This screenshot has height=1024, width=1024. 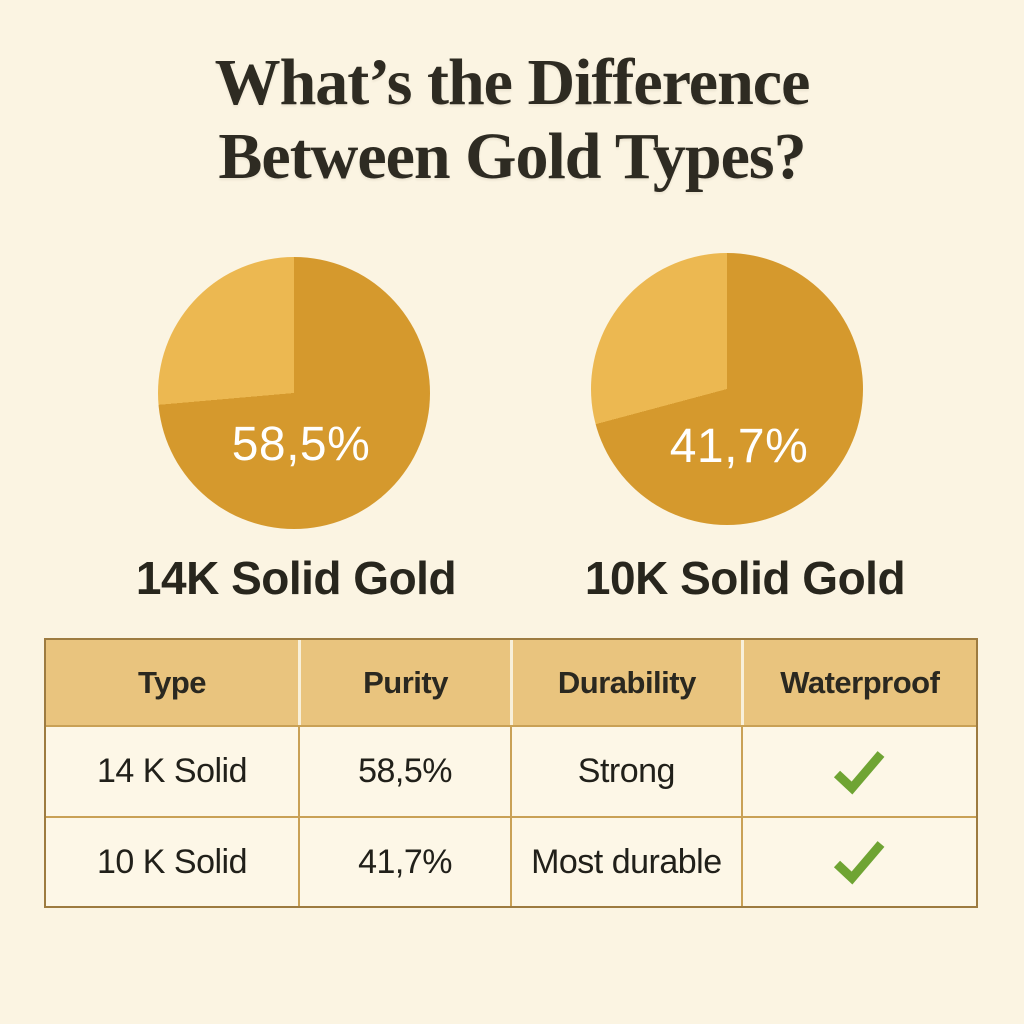 What do you see at coordinates (739, 446) in the screenshot?
I see `pie-value-label-10k: 41,7%` at bounding box center [739, 446].